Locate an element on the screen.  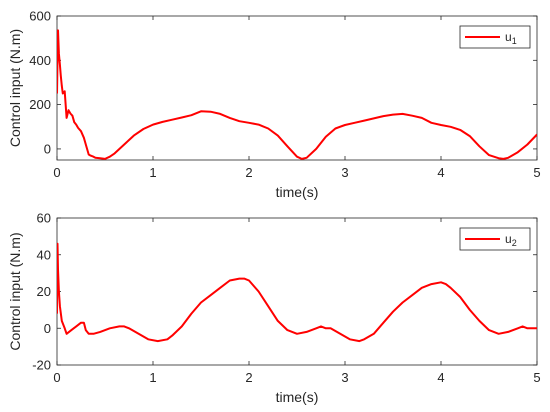
legend-label: u1 is located at coordinates (511, 38).